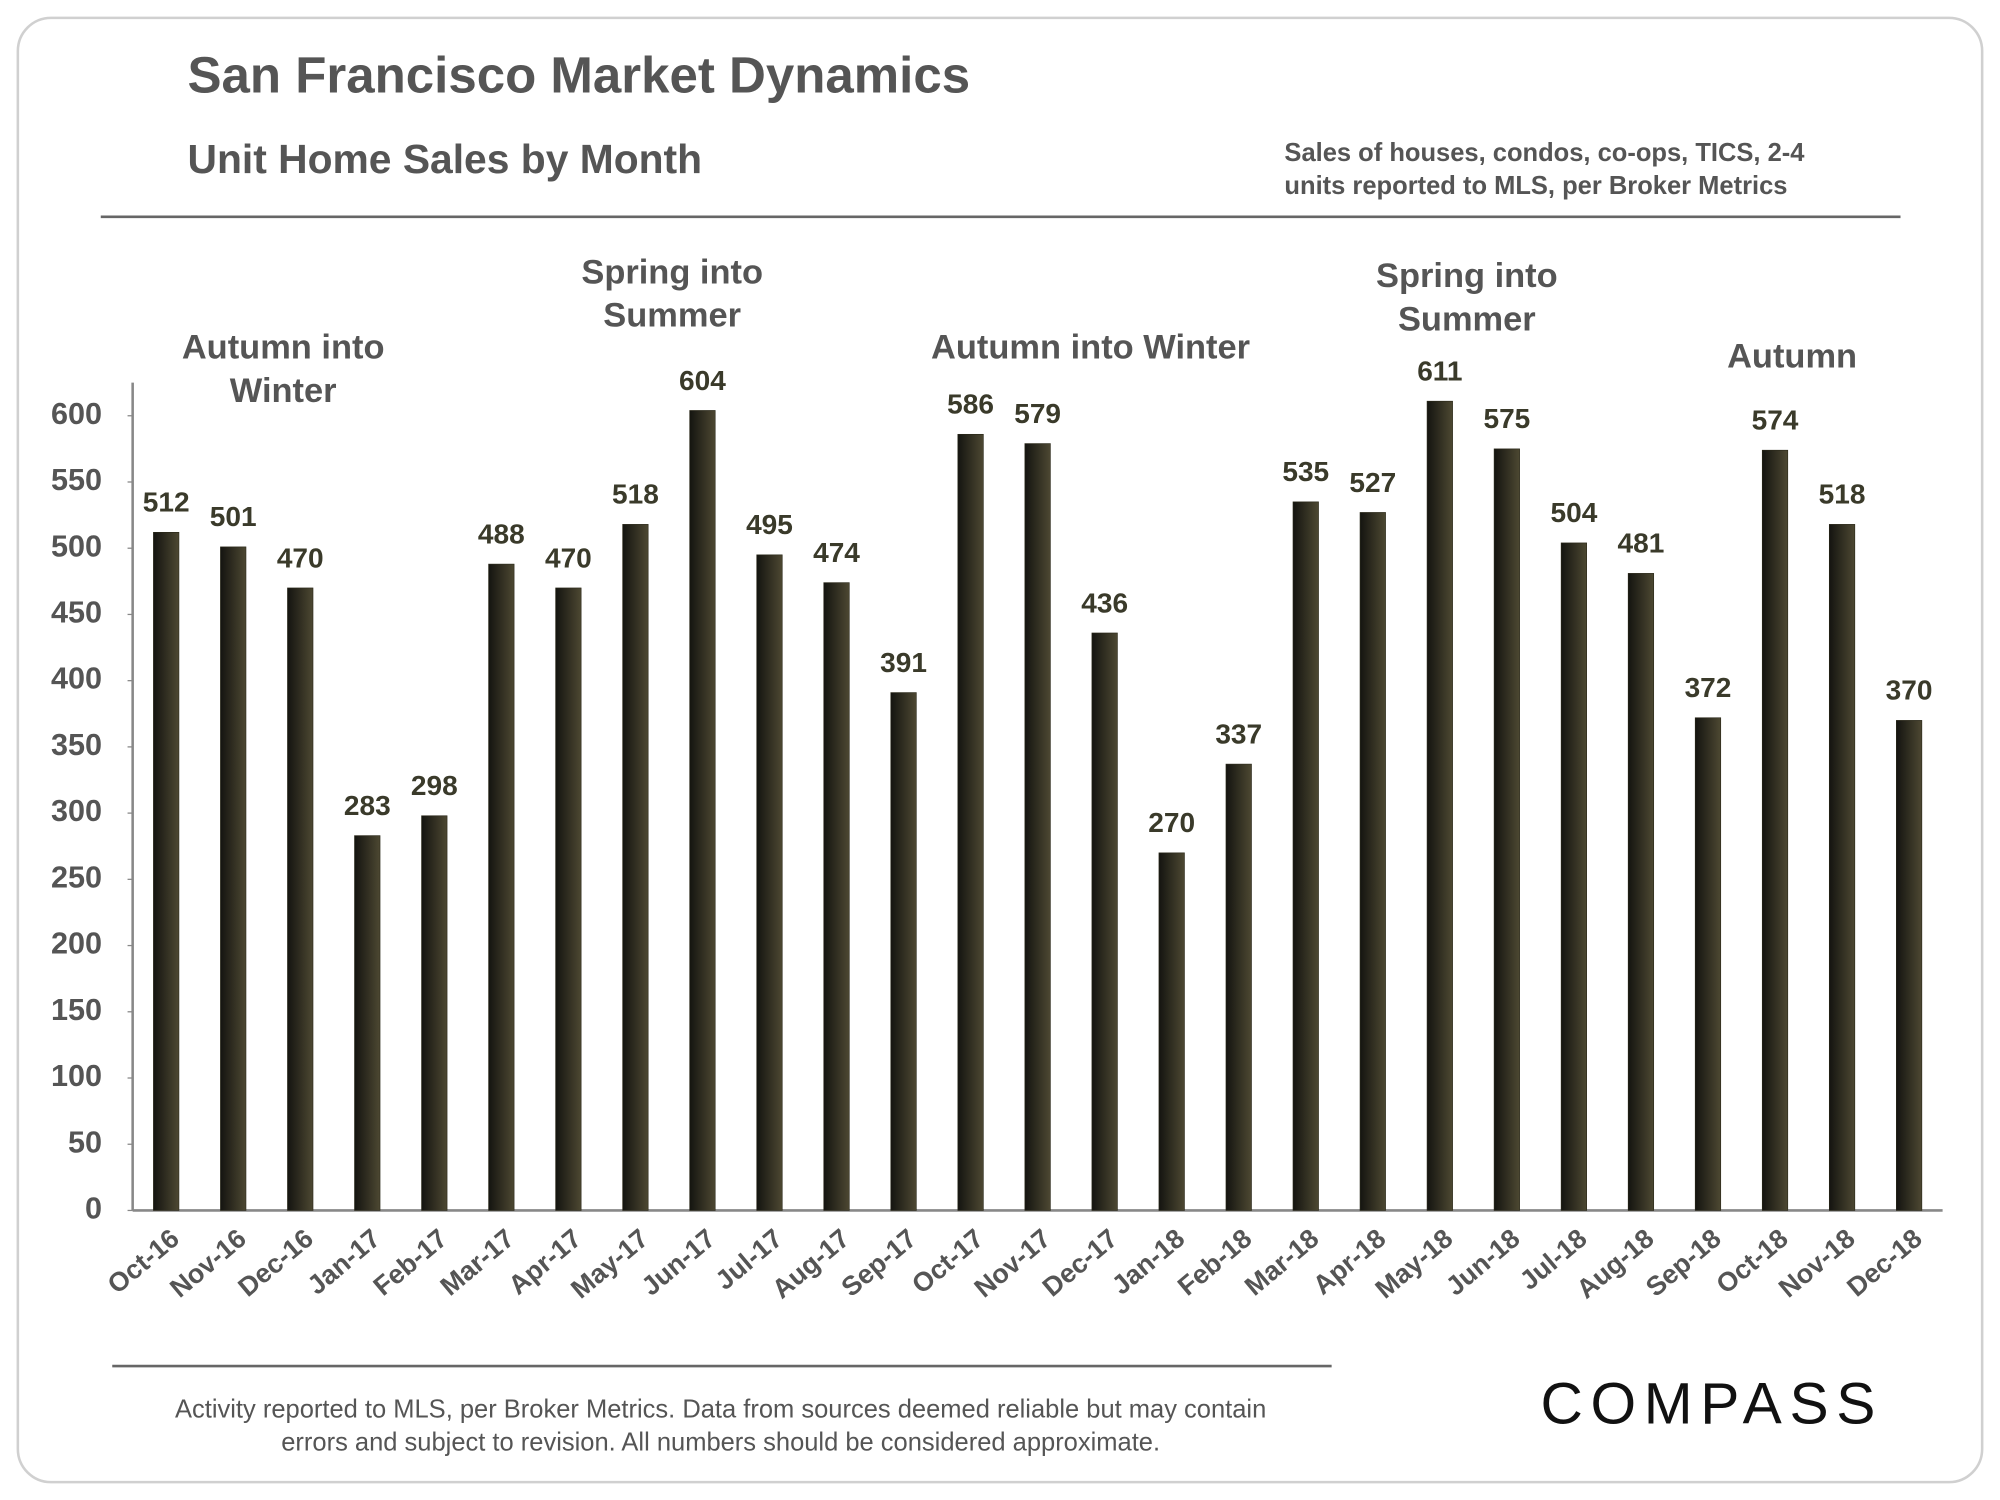  What do you see at coordinates (434, 785) in the screenshot?
I see `data-label: 298` at bounding box center [434, 785].